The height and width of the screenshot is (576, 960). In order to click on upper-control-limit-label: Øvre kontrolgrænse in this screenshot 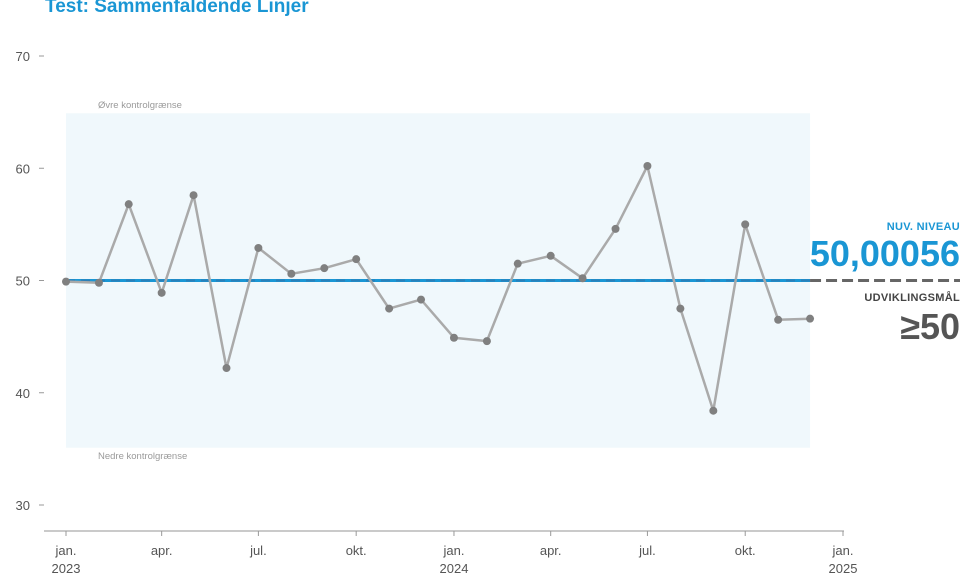, I will do `click(140, 105)`.